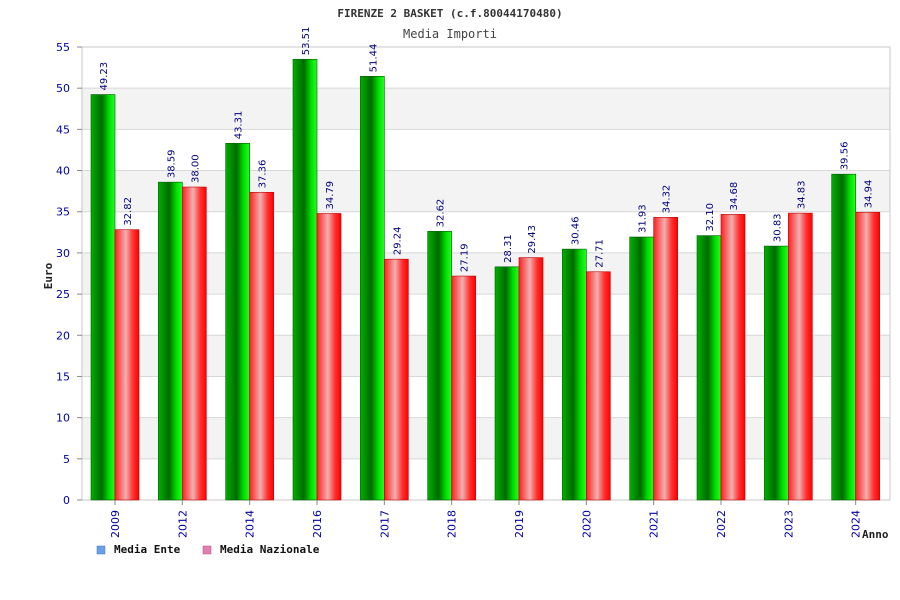 The width and height of the screenshot is (900, 600). I want to click on value-label: 28.31, so click(508, 248).